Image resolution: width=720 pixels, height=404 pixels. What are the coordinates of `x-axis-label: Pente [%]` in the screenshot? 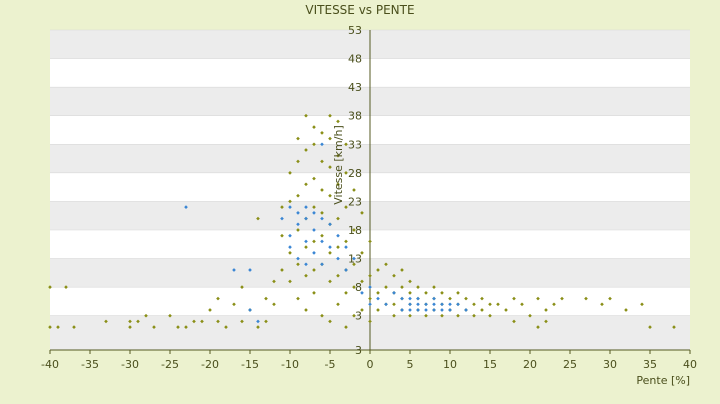 It's located at (663, 380).